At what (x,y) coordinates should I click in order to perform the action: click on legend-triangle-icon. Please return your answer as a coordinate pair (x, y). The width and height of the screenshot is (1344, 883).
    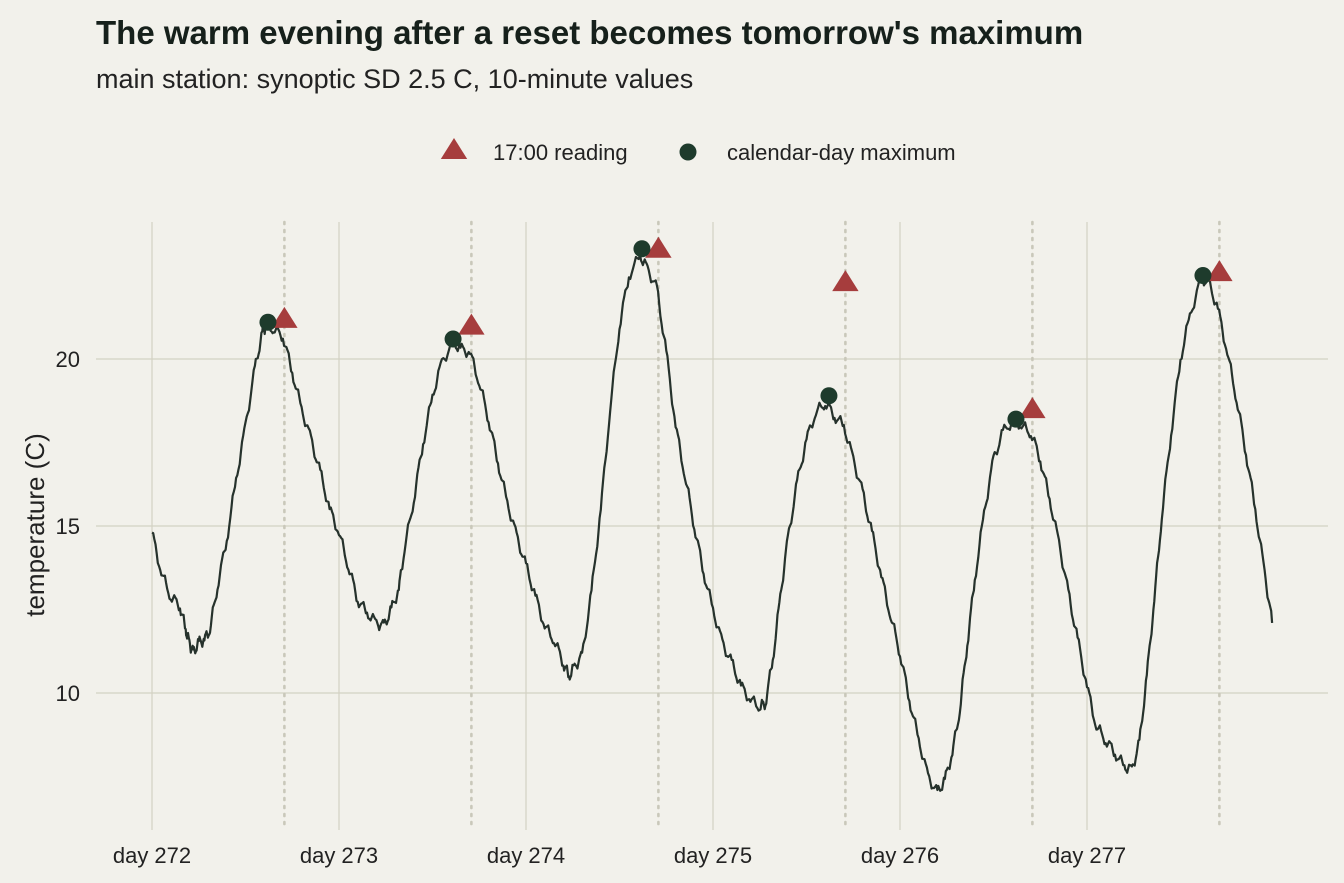
    Looking at the image, I should click on (454, 148).